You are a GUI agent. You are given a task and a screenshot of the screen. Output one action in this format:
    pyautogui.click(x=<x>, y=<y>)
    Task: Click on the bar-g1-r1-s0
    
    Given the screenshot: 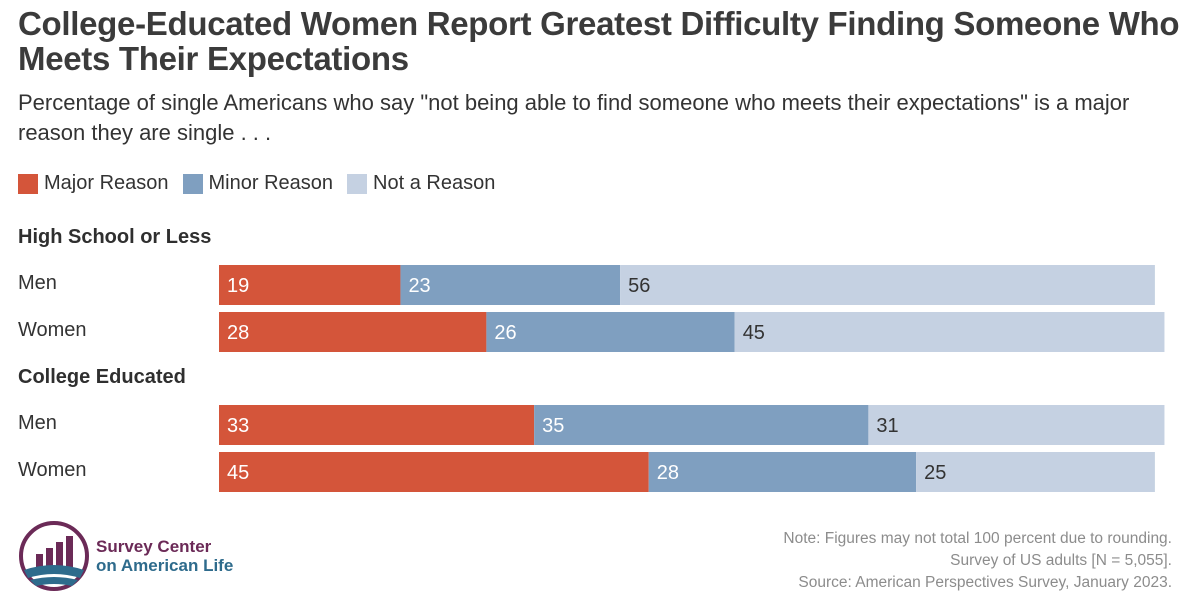 What is the action you would take?
    pyautogui.click(x=434, y=472)
    